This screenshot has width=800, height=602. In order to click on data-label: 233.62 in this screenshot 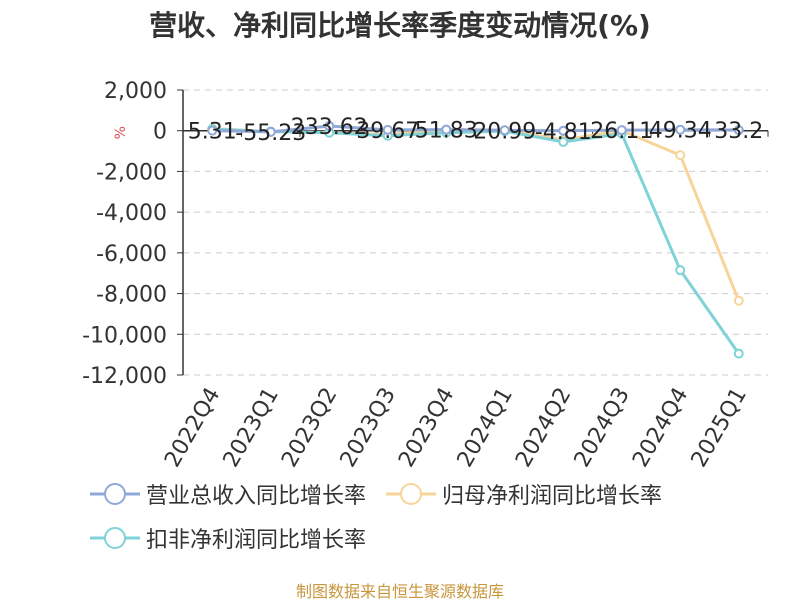, I will do `click(329, 127)`.